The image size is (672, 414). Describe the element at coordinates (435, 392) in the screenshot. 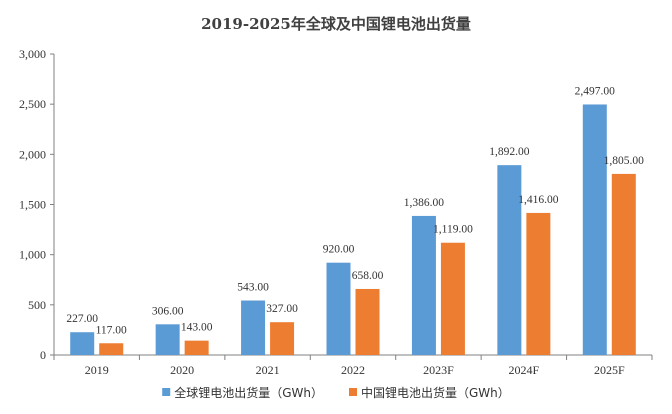

I see `legend-label: 中国锂电池出货量（GWh）` at that location.